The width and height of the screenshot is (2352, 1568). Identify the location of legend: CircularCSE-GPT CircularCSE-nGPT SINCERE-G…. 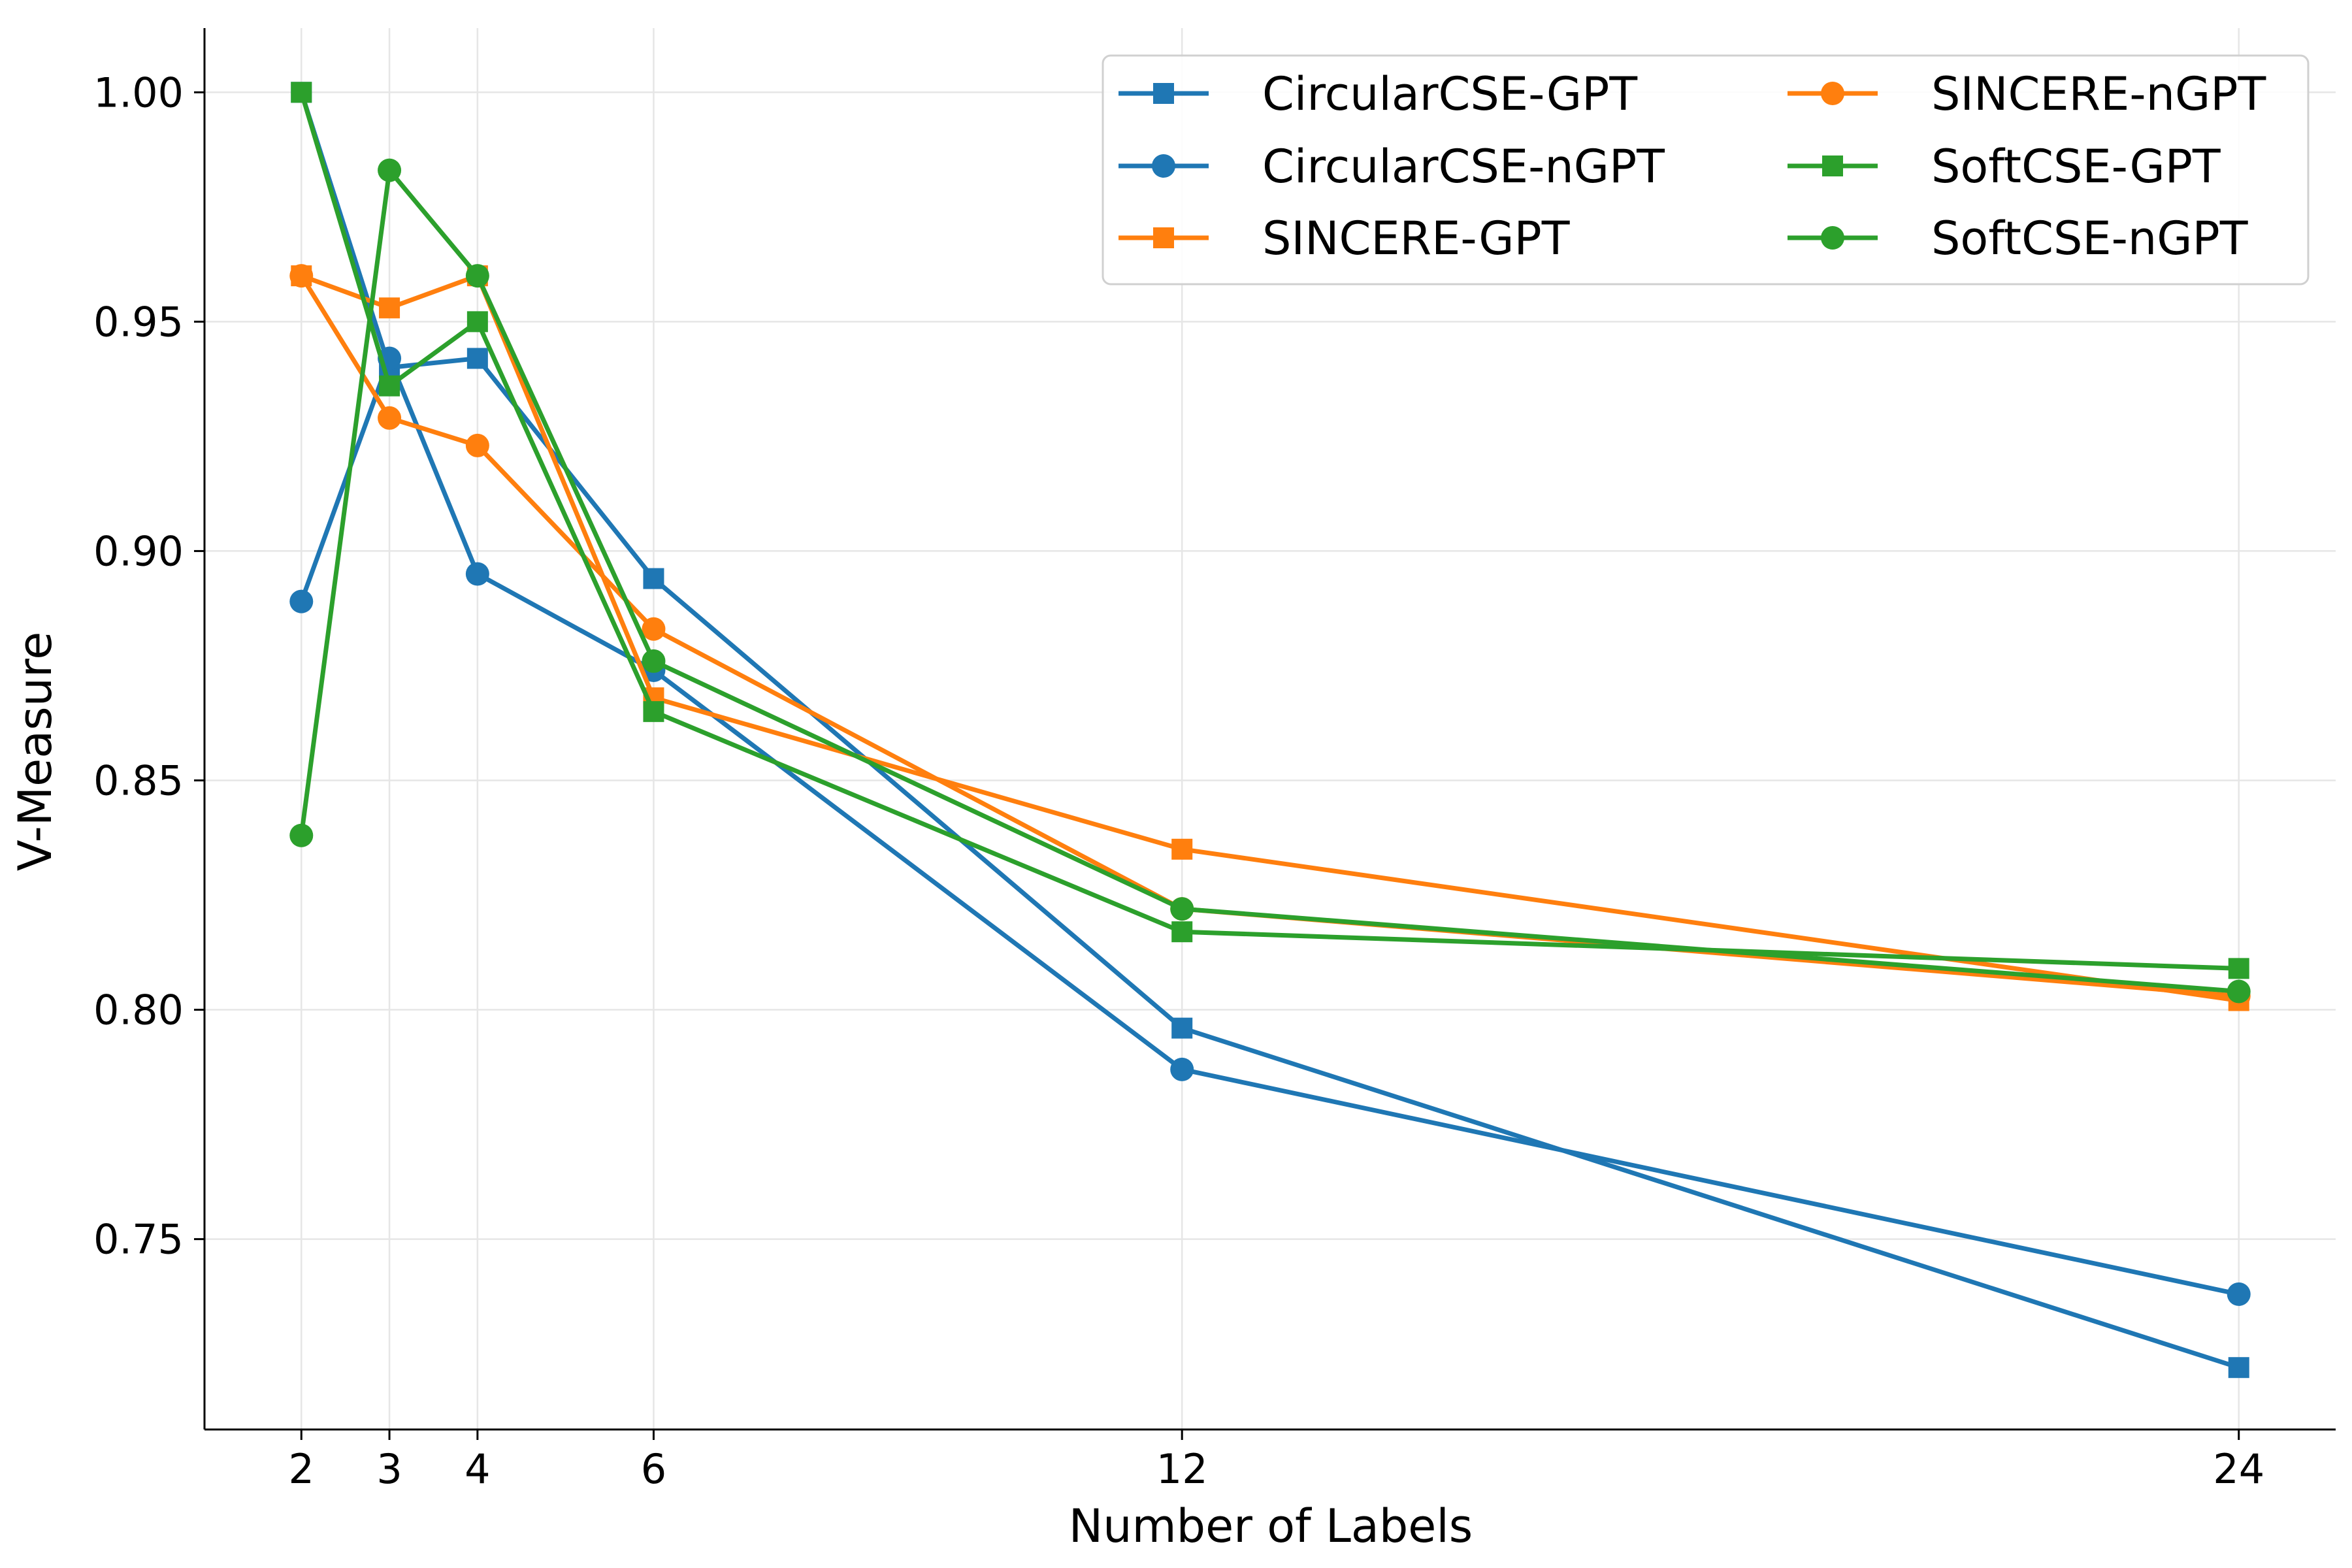
(1706, 170).